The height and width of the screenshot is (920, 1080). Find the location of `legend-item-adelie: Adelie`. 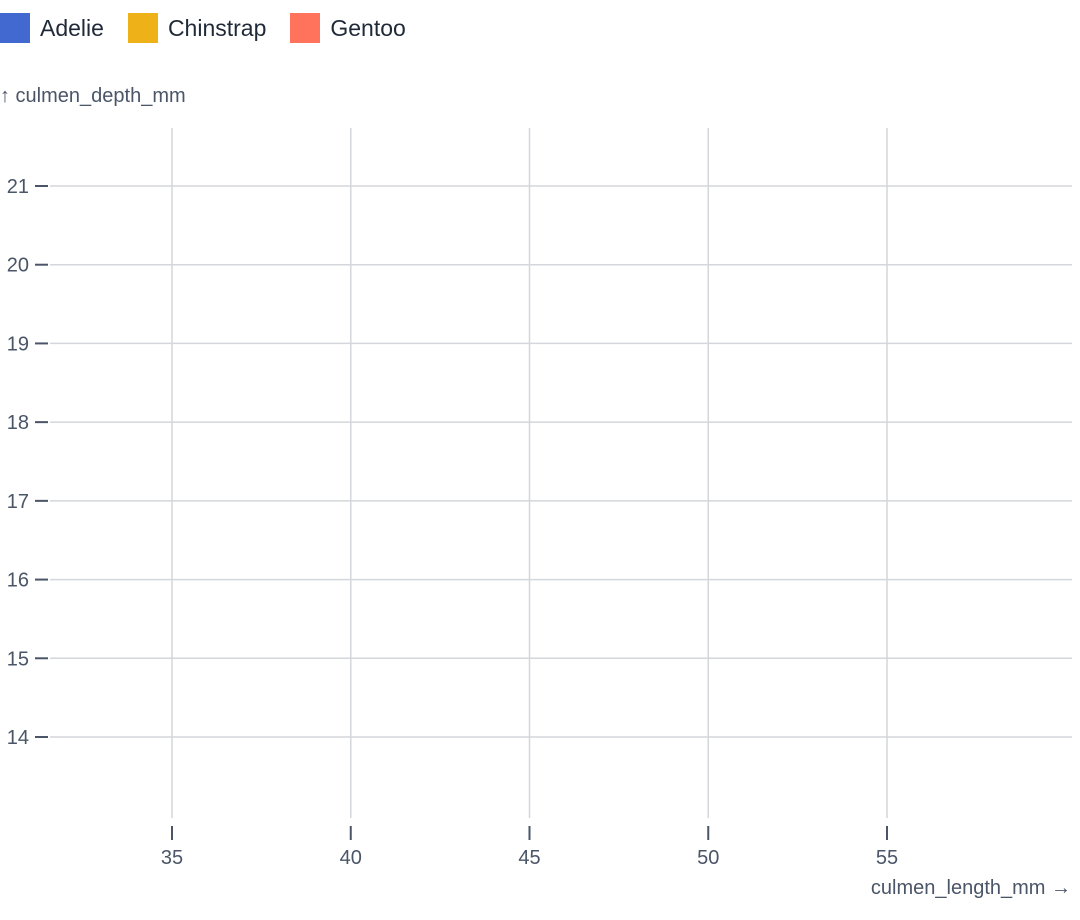

legend-item-adelie: Adelie is located at coordinates (52, 28).